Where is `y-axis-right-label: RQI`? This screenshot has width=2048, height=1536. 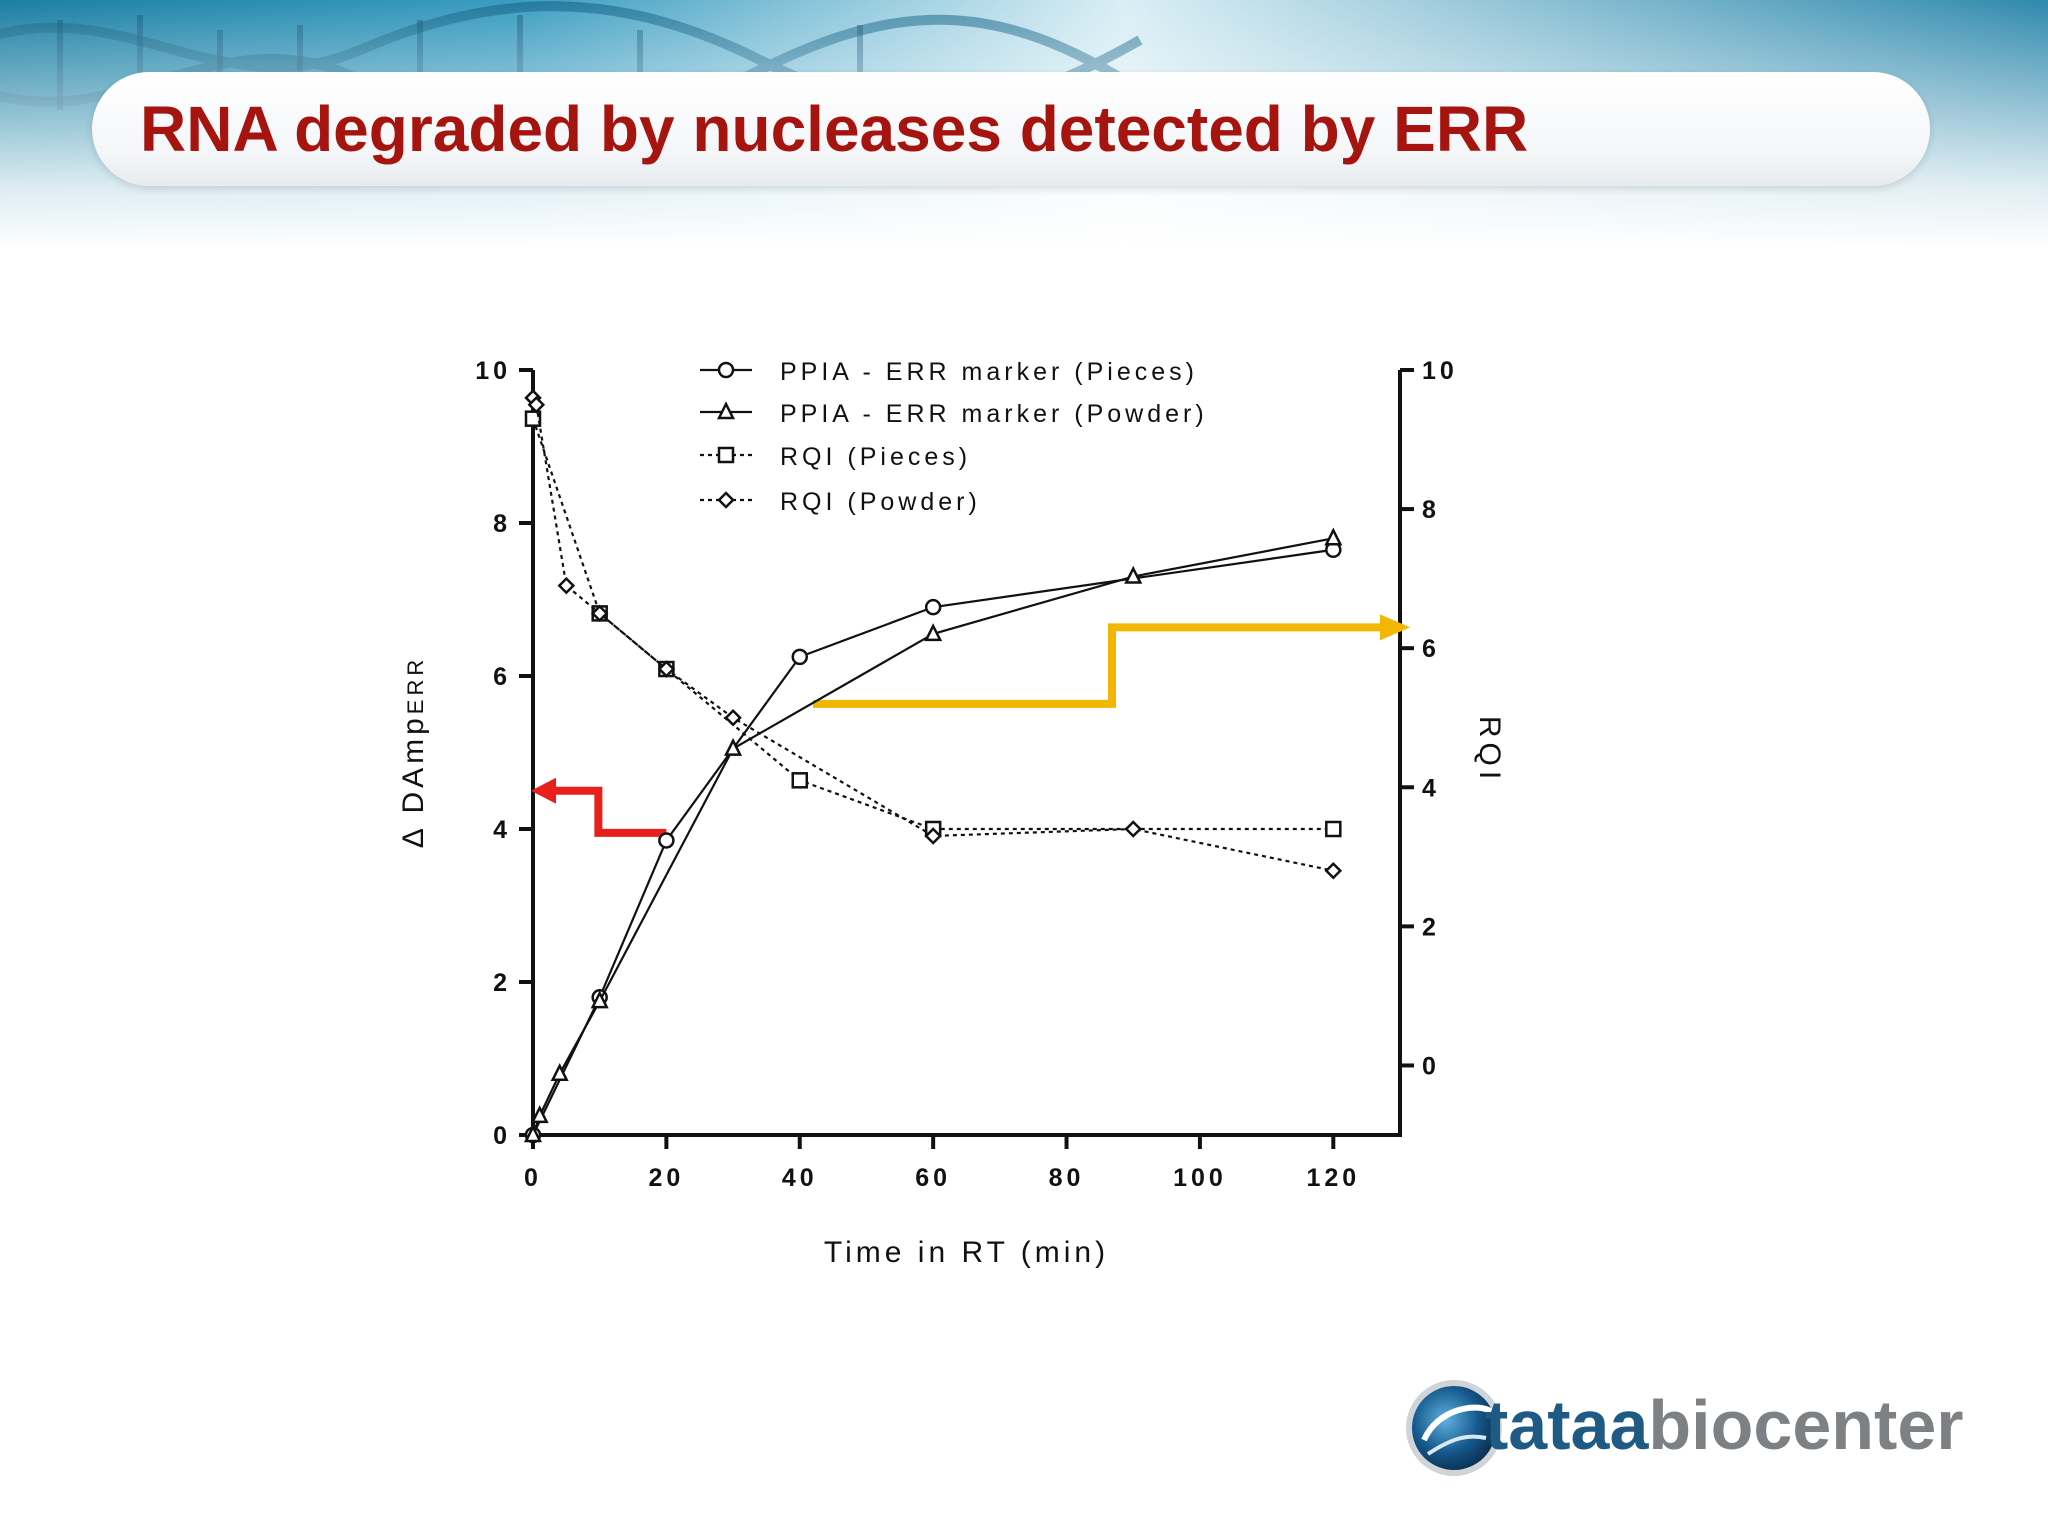
y-axis-right-label: RQI is located at coordinates (1489, 750).